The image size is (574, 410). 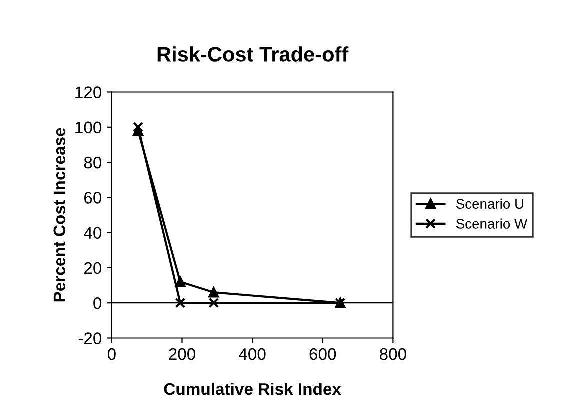 I want to click on y-tick-label: 80, so click(x=93, y=162).